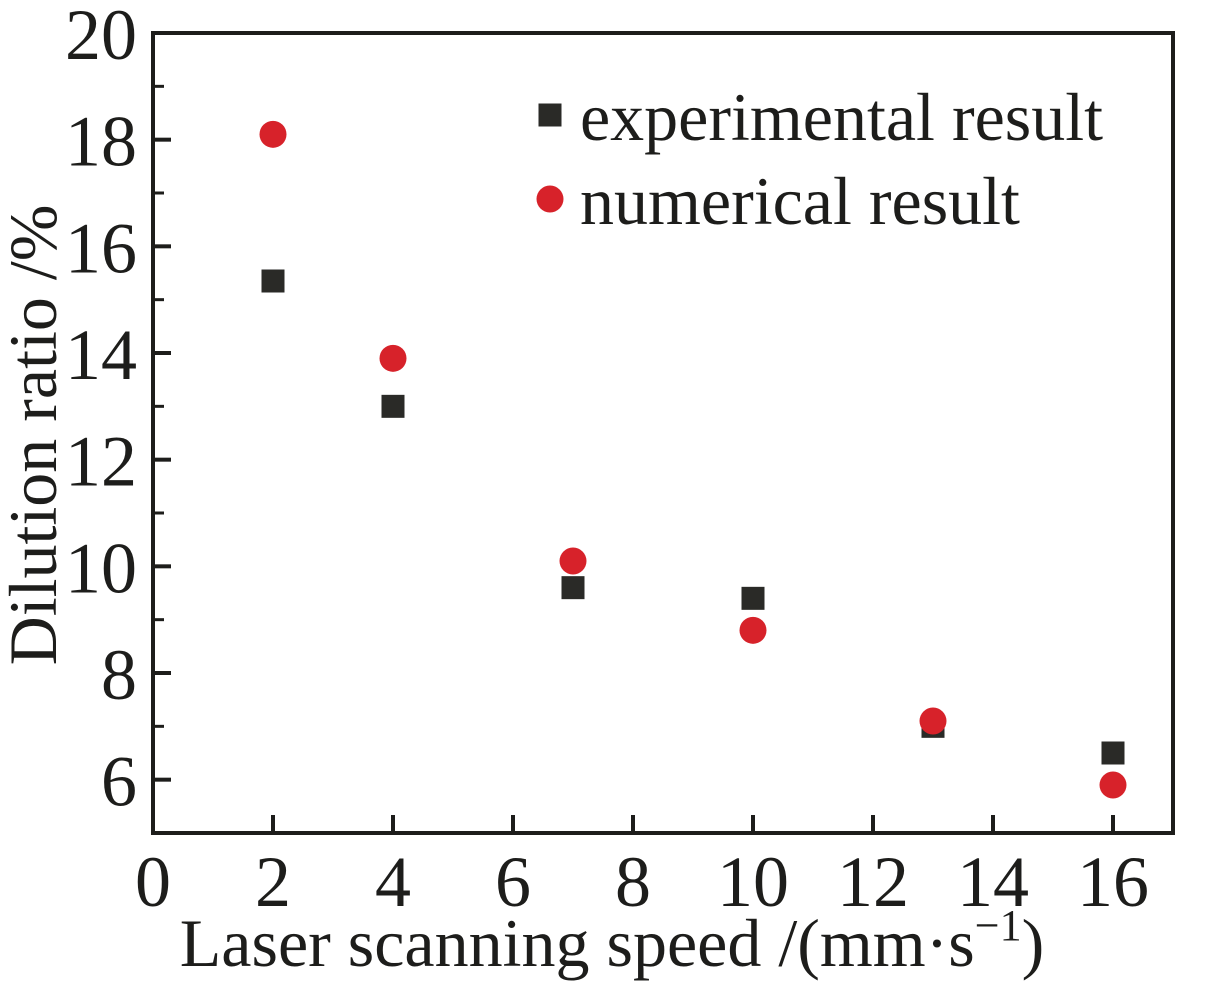 The image size is (1216, 990). I want to click on y-tick-label: 12, so click(101, 462).